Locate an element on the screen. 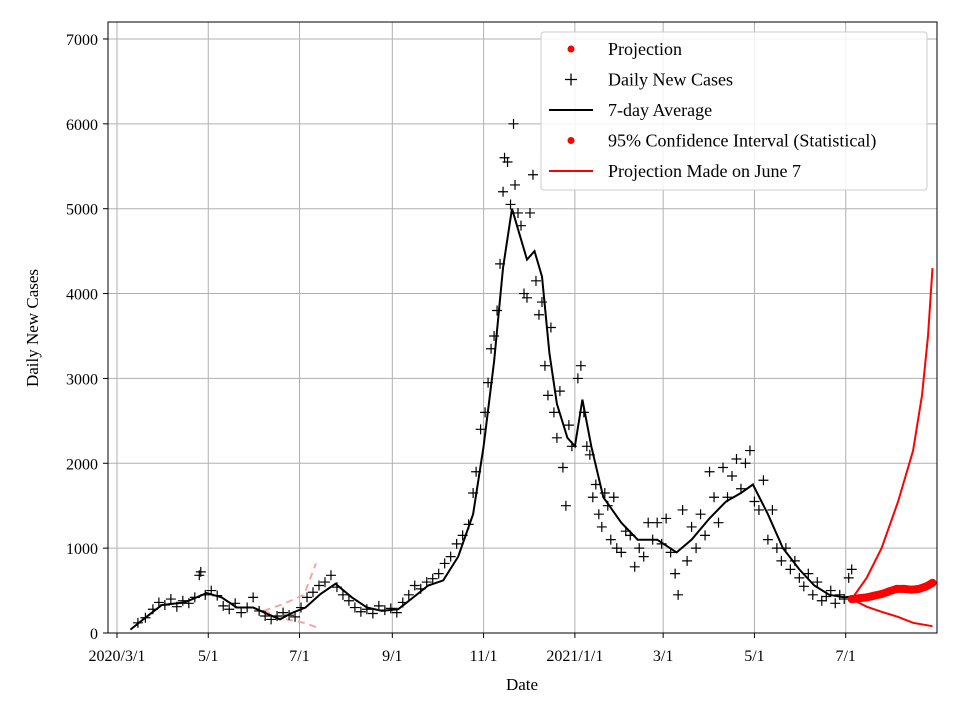 This screenshot has height=720, width=960. x-tick-label: 2020/3/1 is located at coordinates (117, 656).